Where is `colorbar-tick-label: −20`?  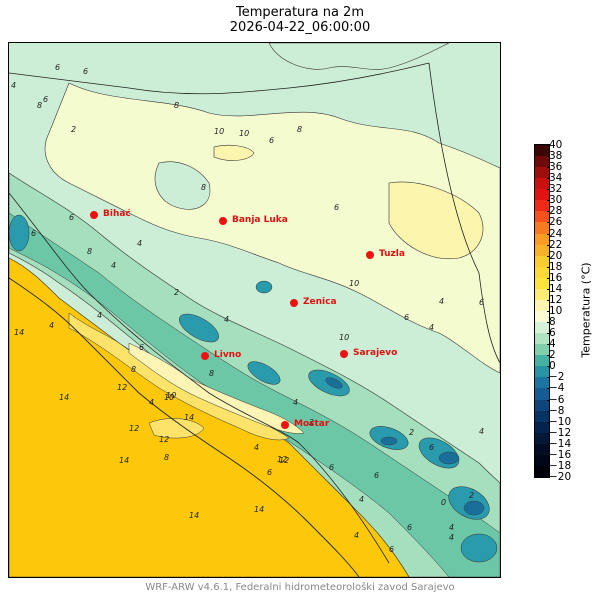 colorbar-tick-label: −20 is located at coordinates (559, 477).